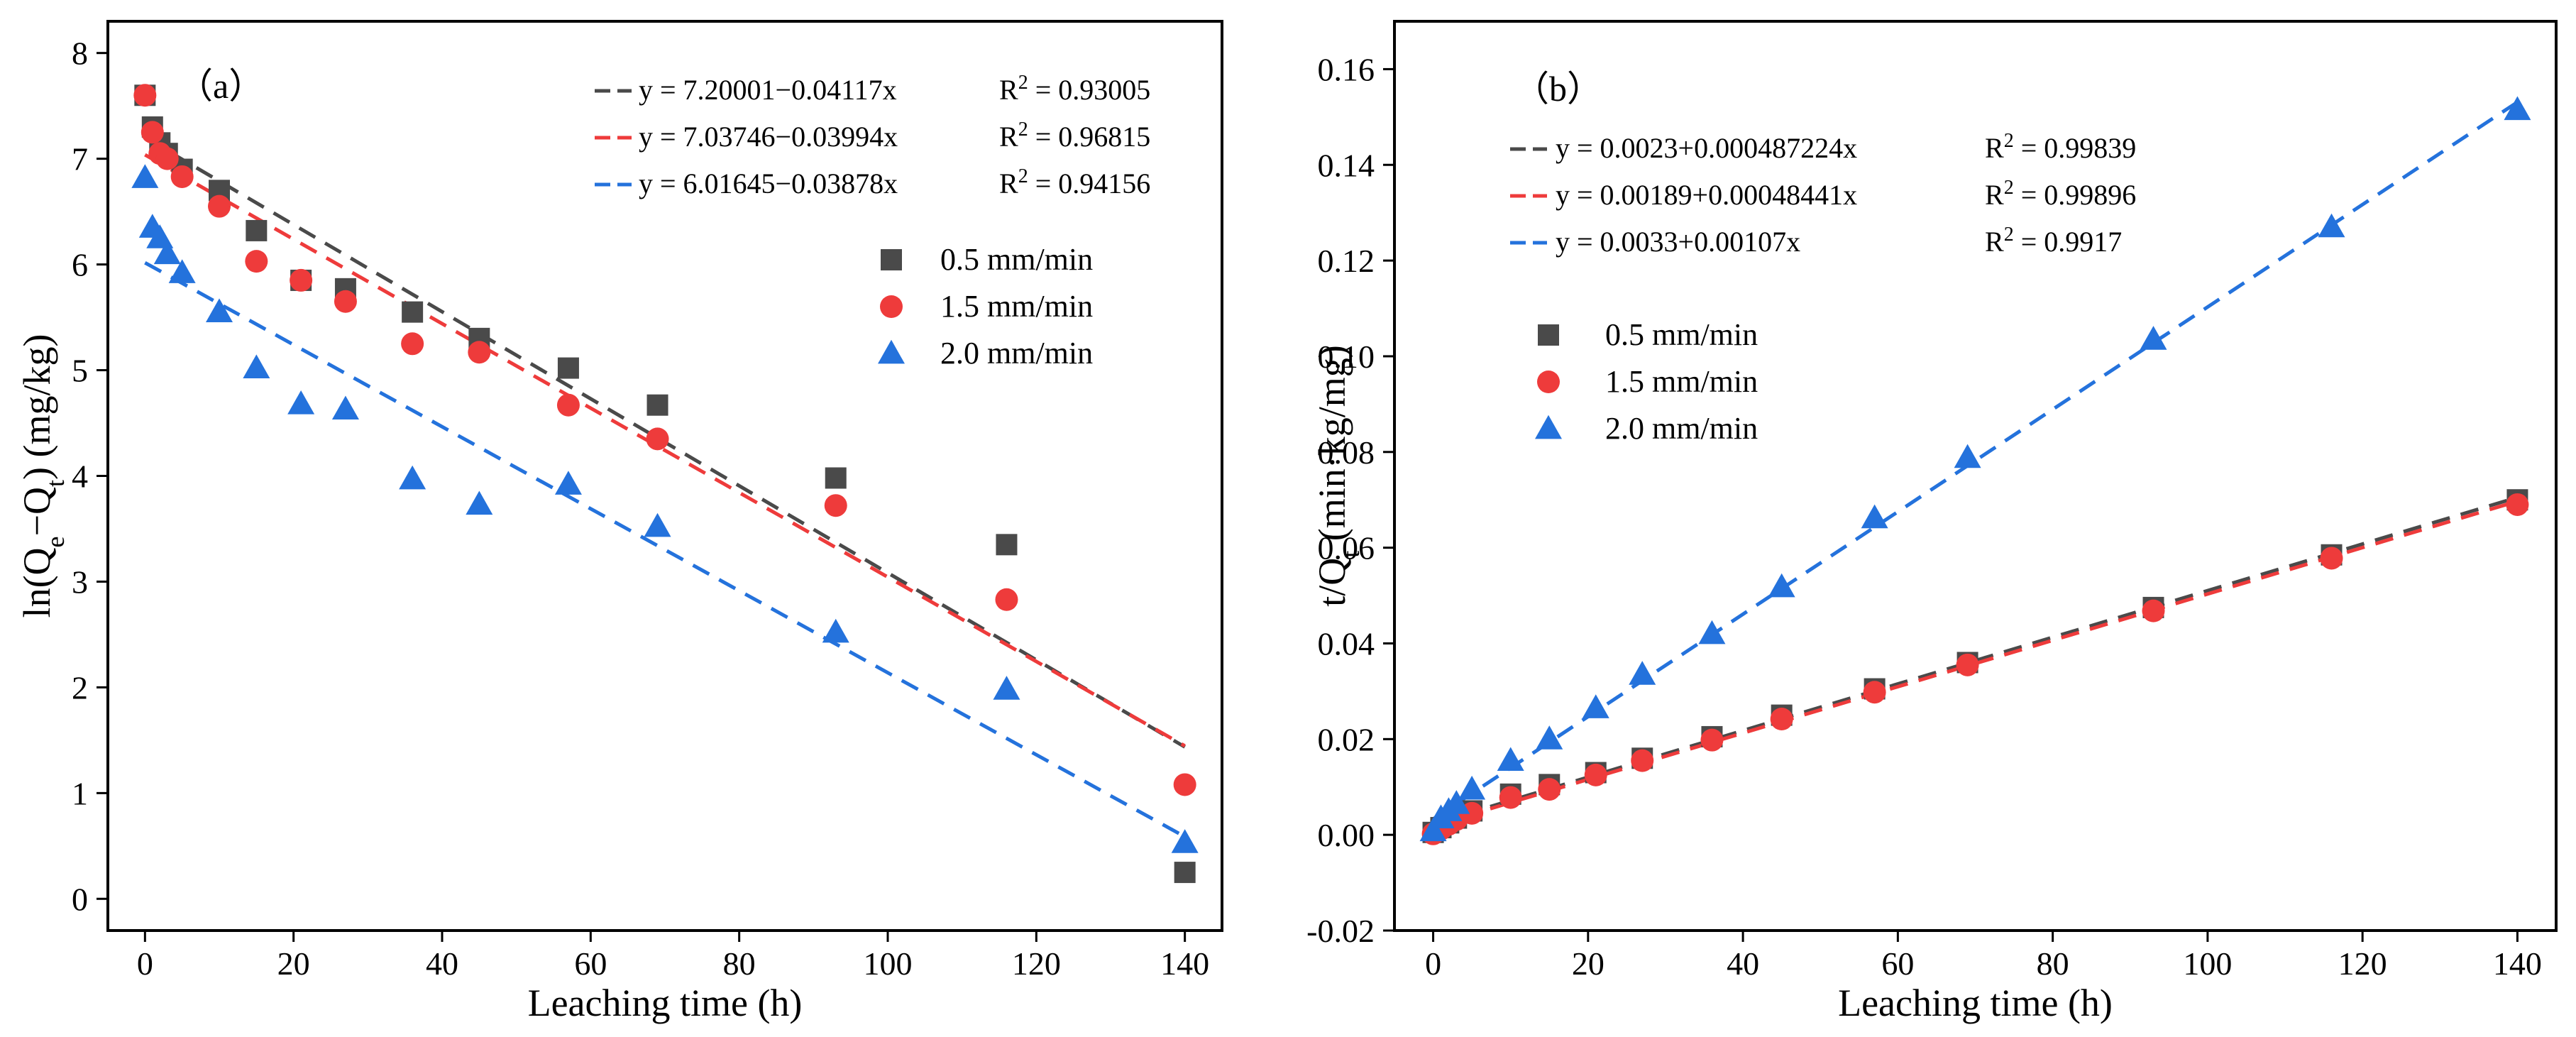  What do you see at coordinates (768, 183) in the screenshot?
I see `fit-equation-3: y = 6.01645−0.03878x` at bounding box center [768, 183].